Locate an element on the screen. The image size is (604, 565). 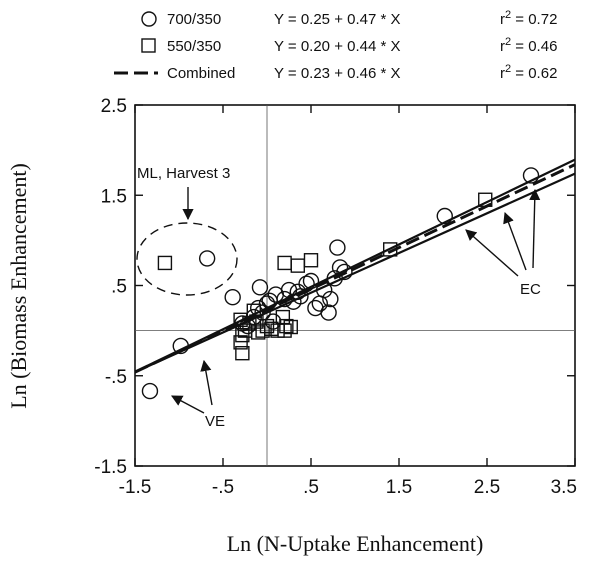
legend-series-name: 700/350 is located at coordinates (194, 19).